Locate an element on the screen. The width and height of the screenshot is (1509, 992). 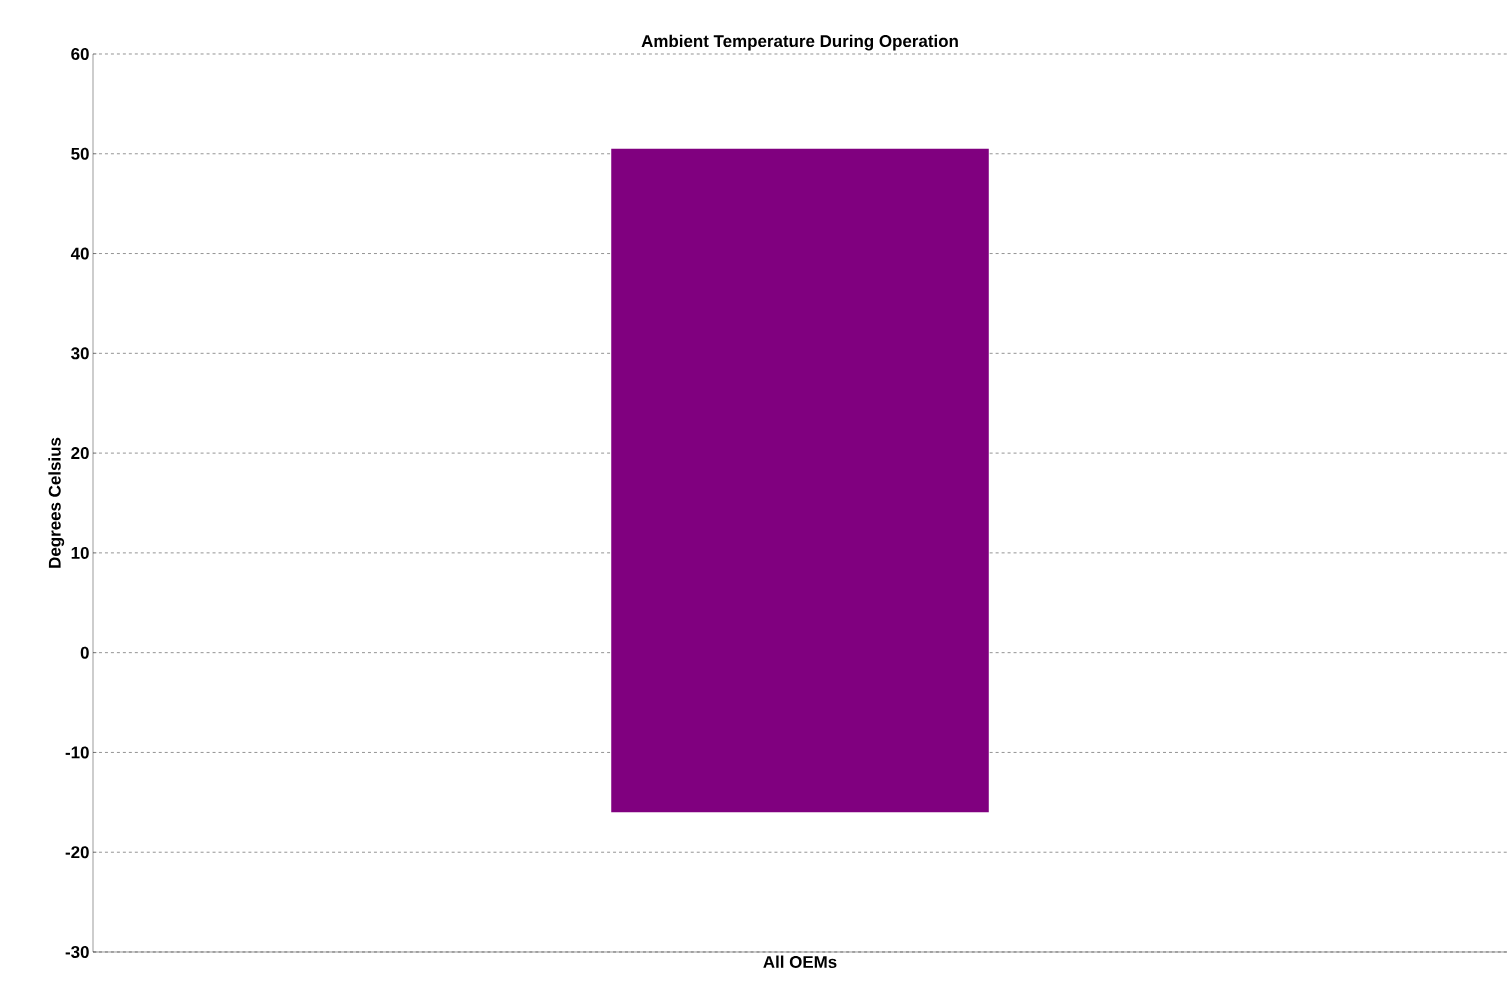
y-tick-label: -30 is located at coordinates (77, 952).